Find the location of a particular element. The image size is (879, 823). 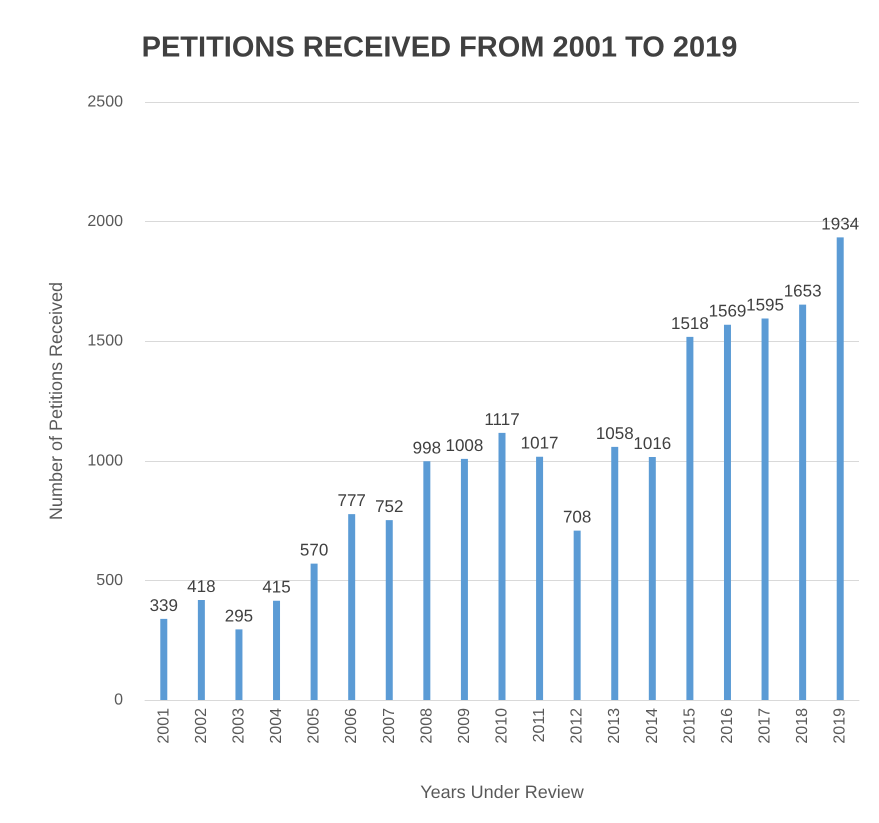

data-label: 1595 is located at coordinates (765, 304).